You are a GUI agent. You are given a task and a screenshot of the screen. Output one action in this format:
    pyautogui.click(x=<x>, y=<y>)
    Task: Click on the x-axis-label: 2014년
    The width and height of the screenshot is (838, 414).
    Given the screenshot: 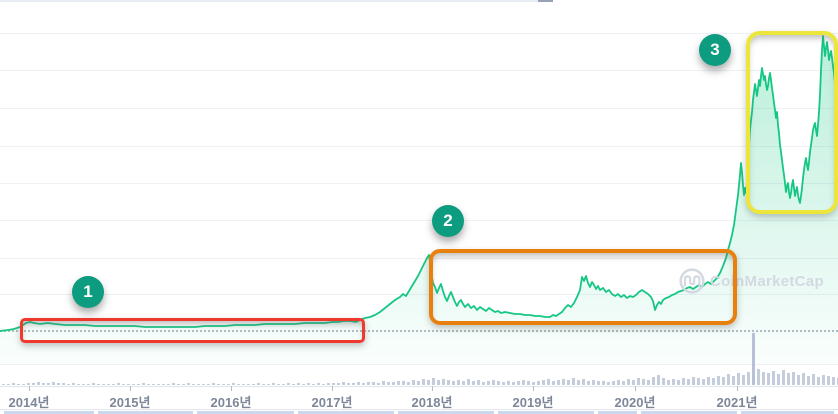 What is the action you would take?
    pyautogui.click(x=29, y=402)
    